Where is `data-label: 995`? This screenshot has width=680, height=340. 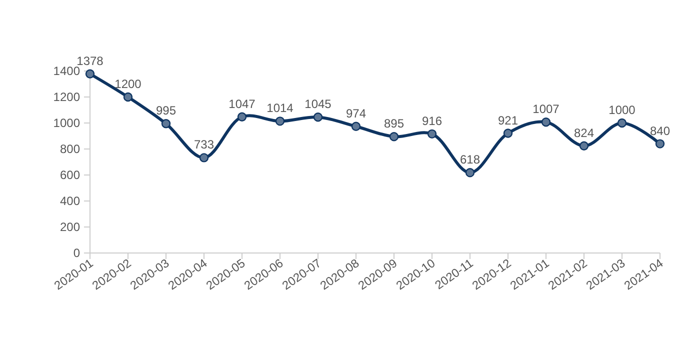 data-label: 995 is located at coordinates (166, 111).